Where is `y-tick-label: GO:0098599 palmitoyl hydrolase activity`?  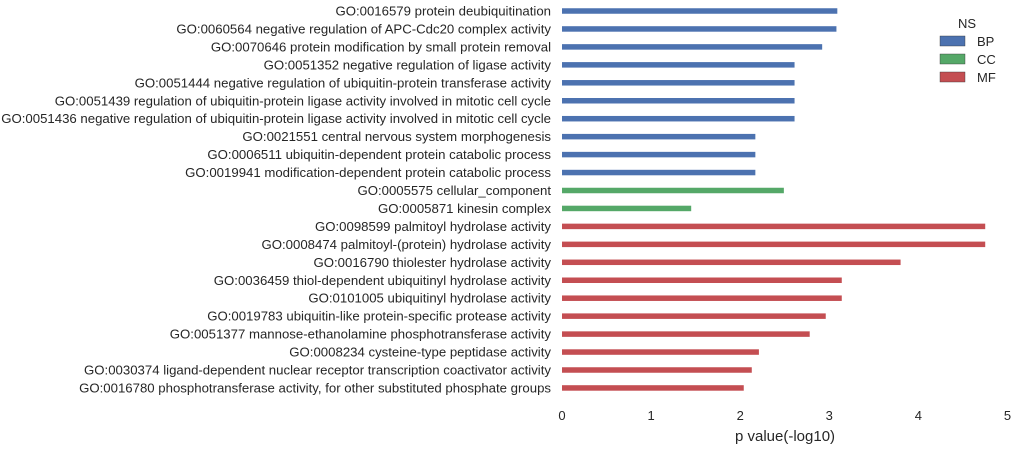
y-tick-label: GO:0098599 palmitoyl hydrolase activity is located at coordinates (433, 226).